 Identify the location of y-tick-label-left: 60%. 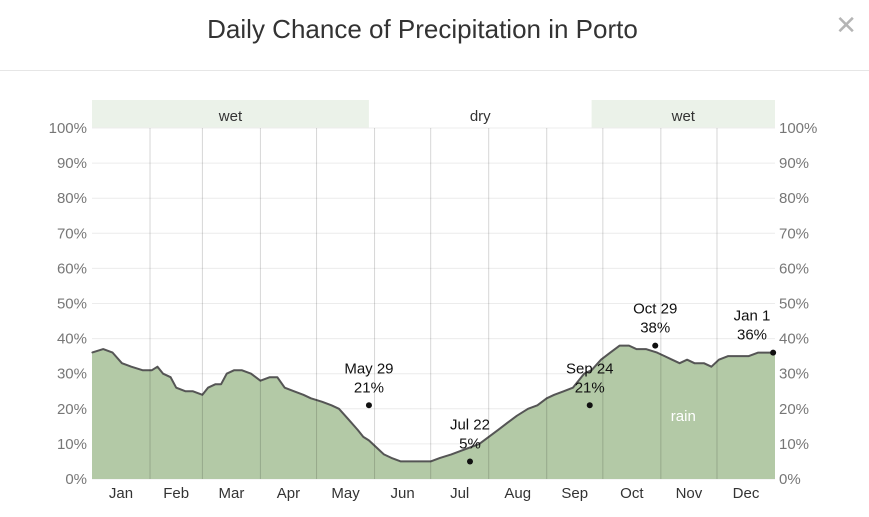
(72, 268).